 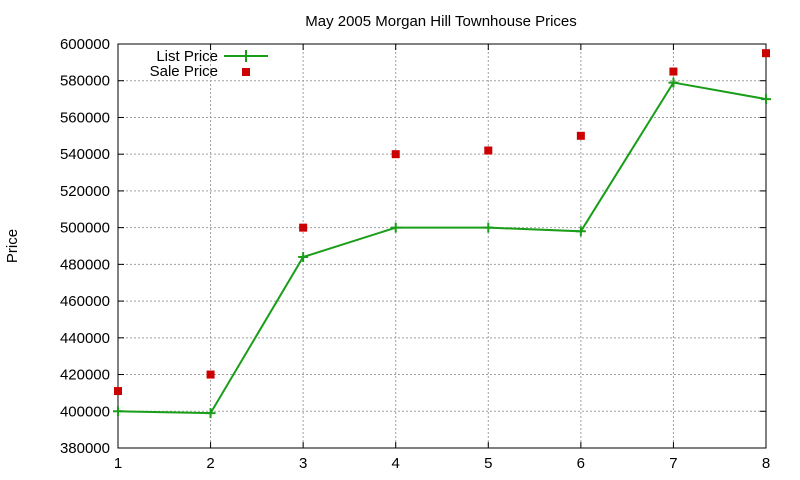 I want to click on x-tick-label: 1, so click(x=118, y=463).